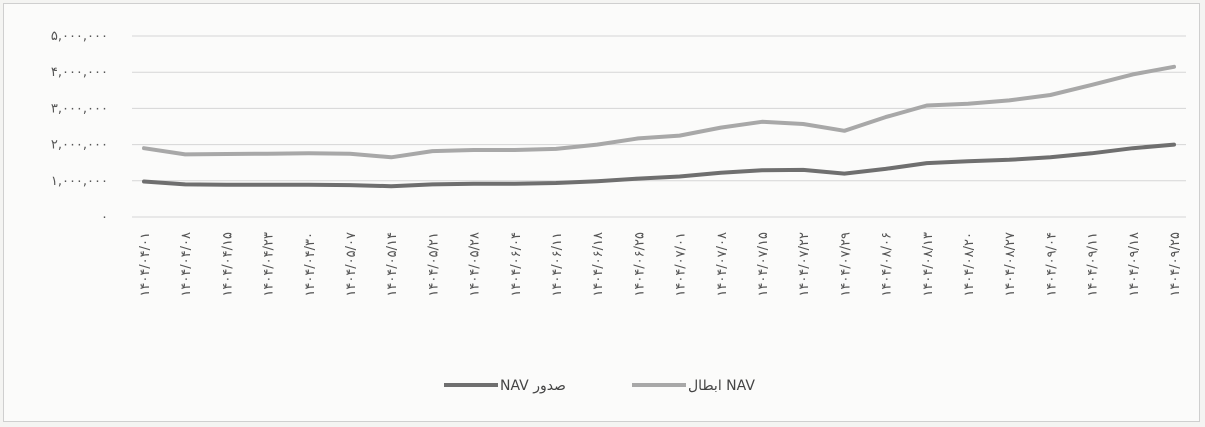  What do you see at coordinates (433, 264) in the screenshot?
I see `x-tick-label-7: ۱۴۰۴/۰۵/۲۱` at bounding box center [433, 264].